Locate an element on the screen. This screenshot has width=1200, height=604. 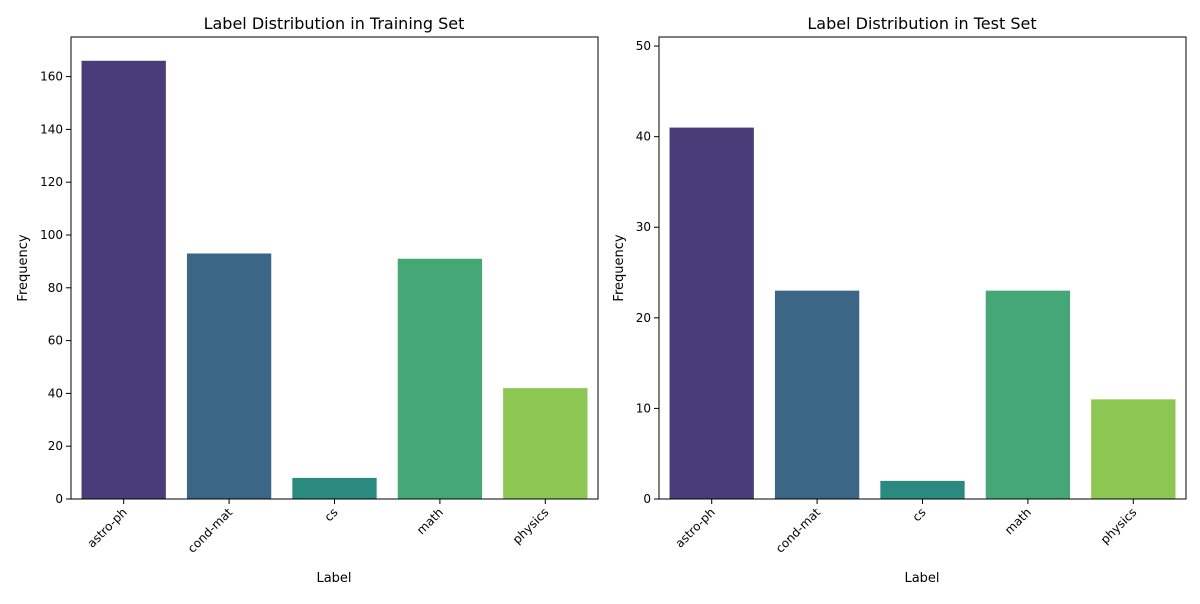
y-tick-label: 80 is located at coordinates (55, 288).